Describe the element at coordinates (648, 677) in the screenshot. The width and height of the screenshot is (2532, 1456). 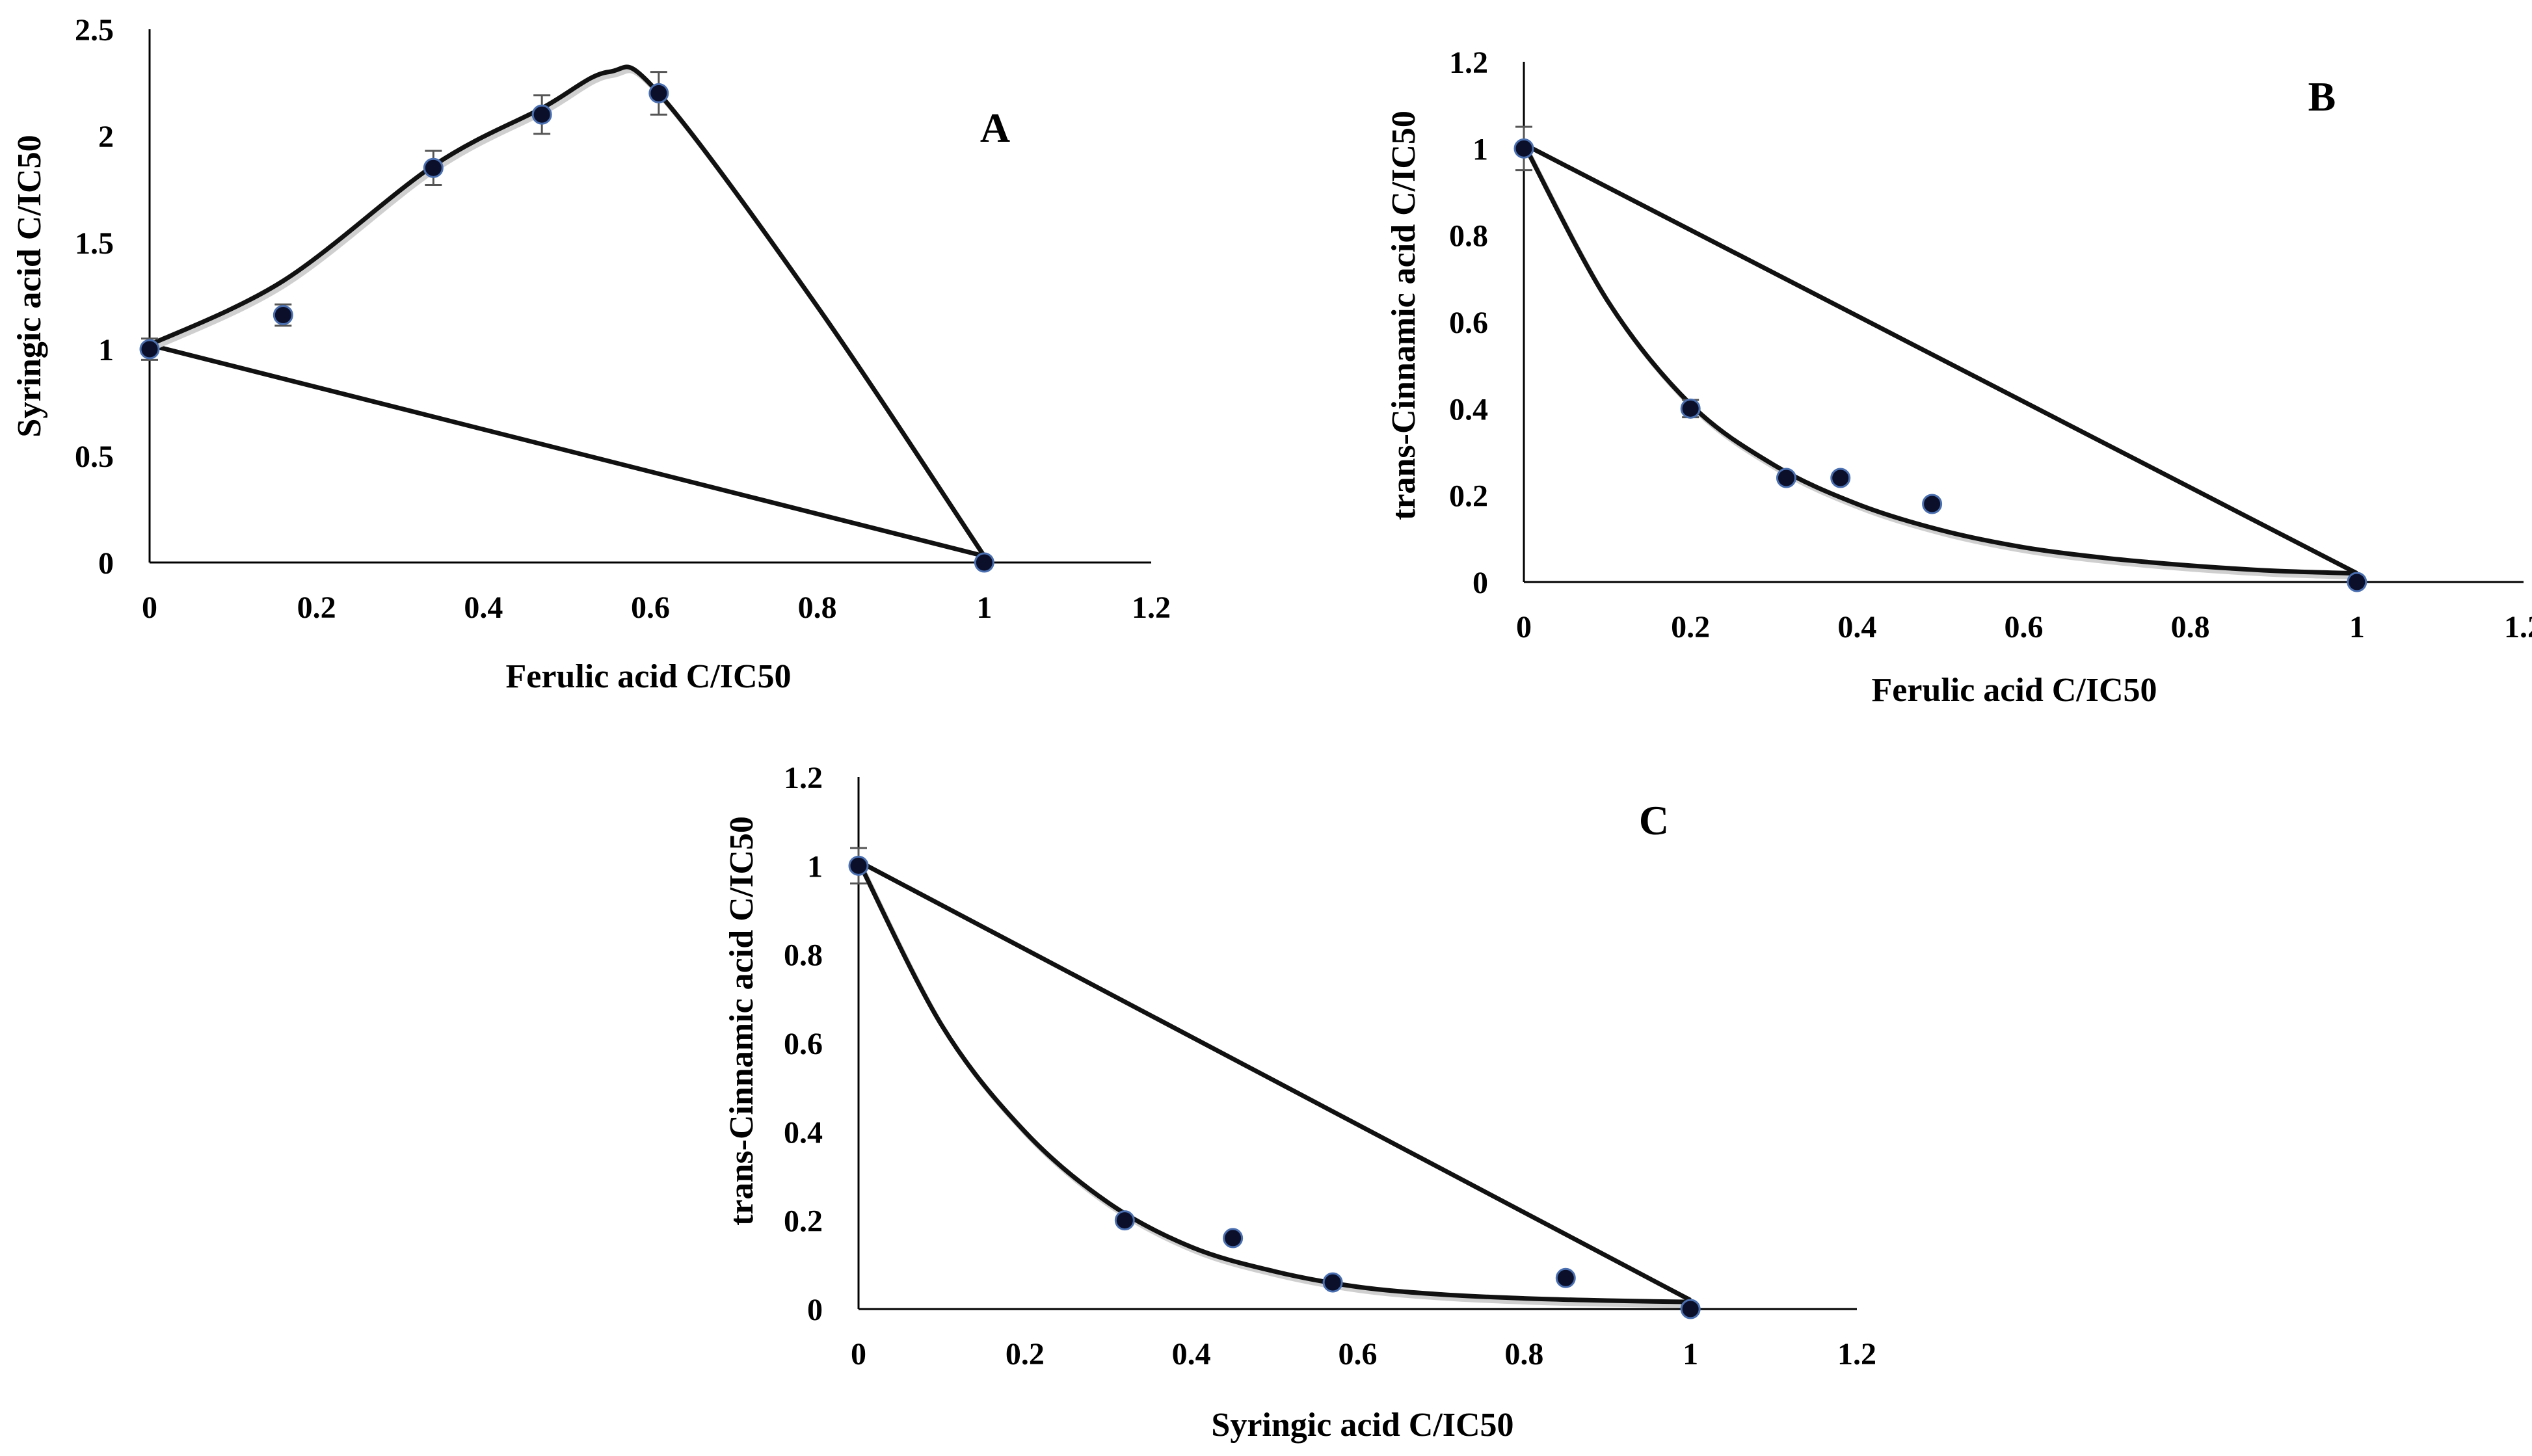
I see `panel-a-x-axis-title: Ferulic acid C/IC50` at that location.